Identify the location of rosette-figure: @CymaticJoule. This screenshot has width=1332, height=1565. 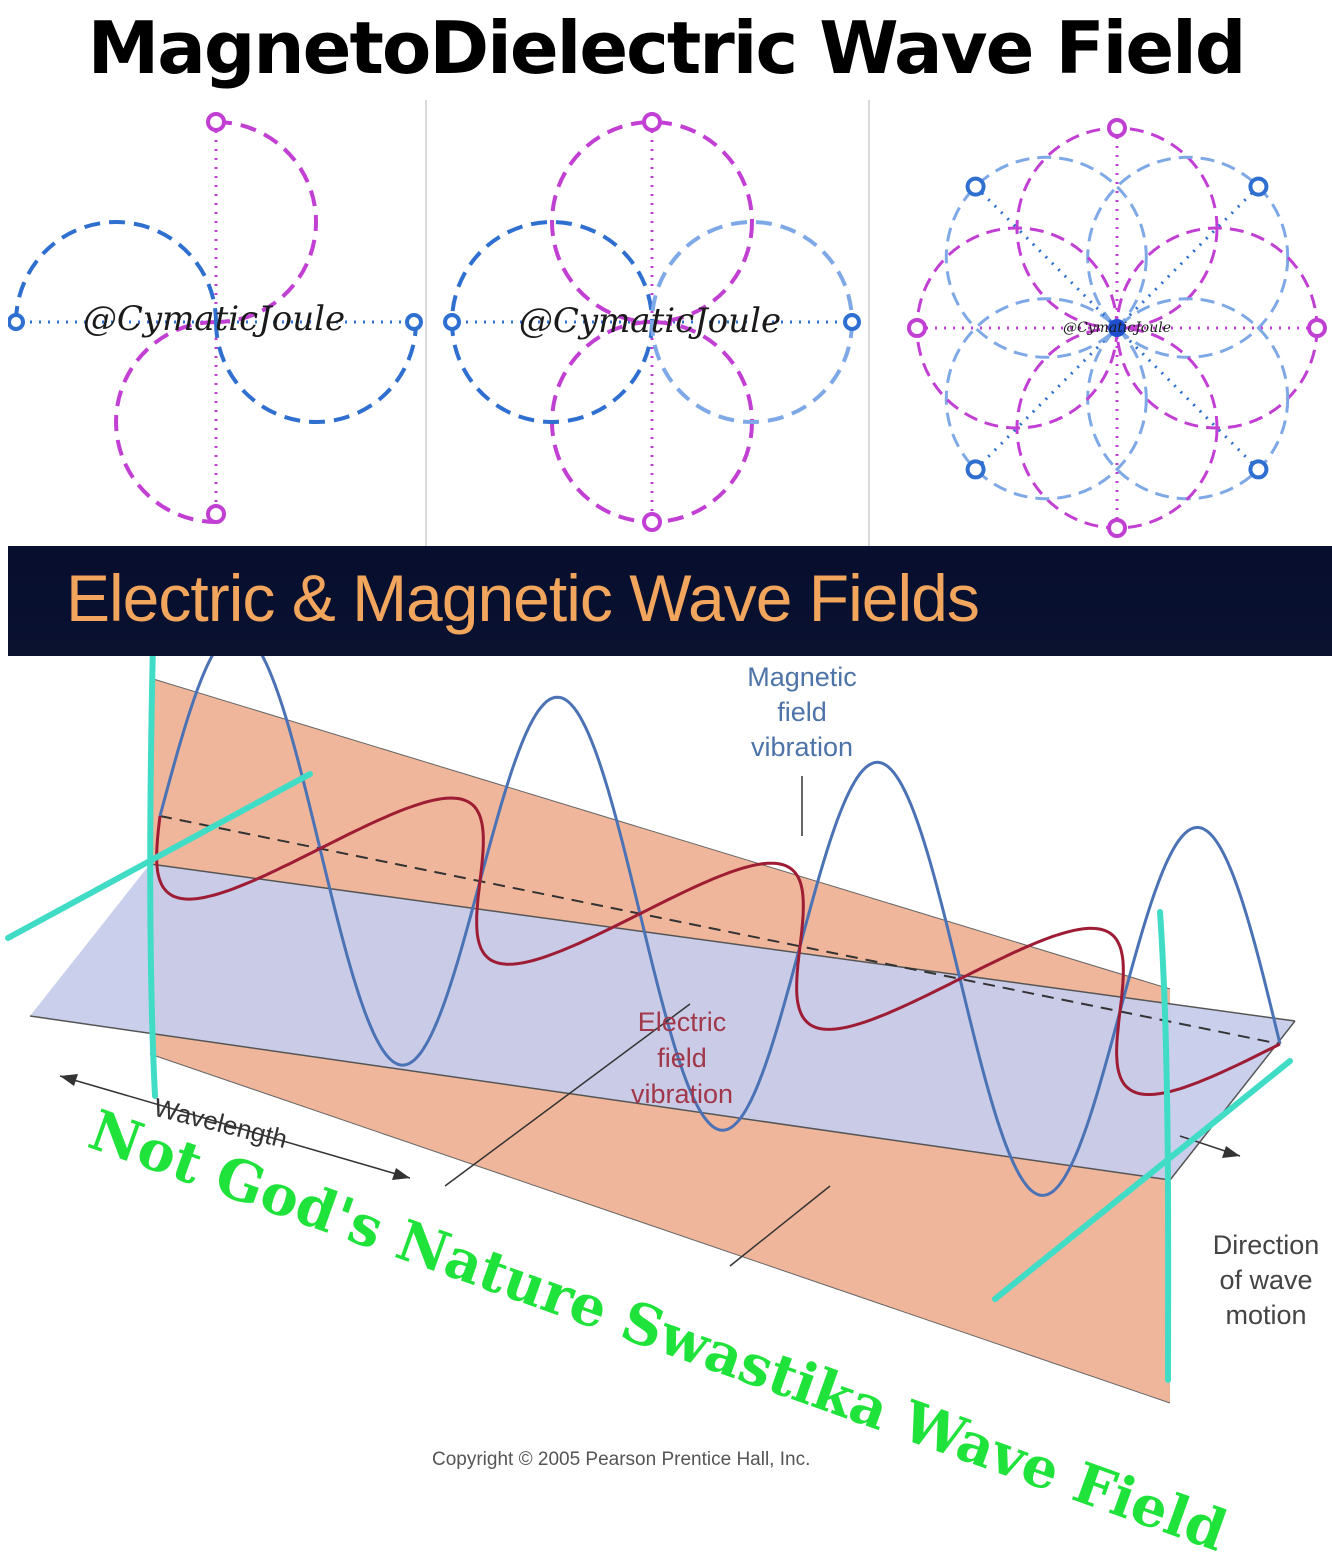
(1117, 328).